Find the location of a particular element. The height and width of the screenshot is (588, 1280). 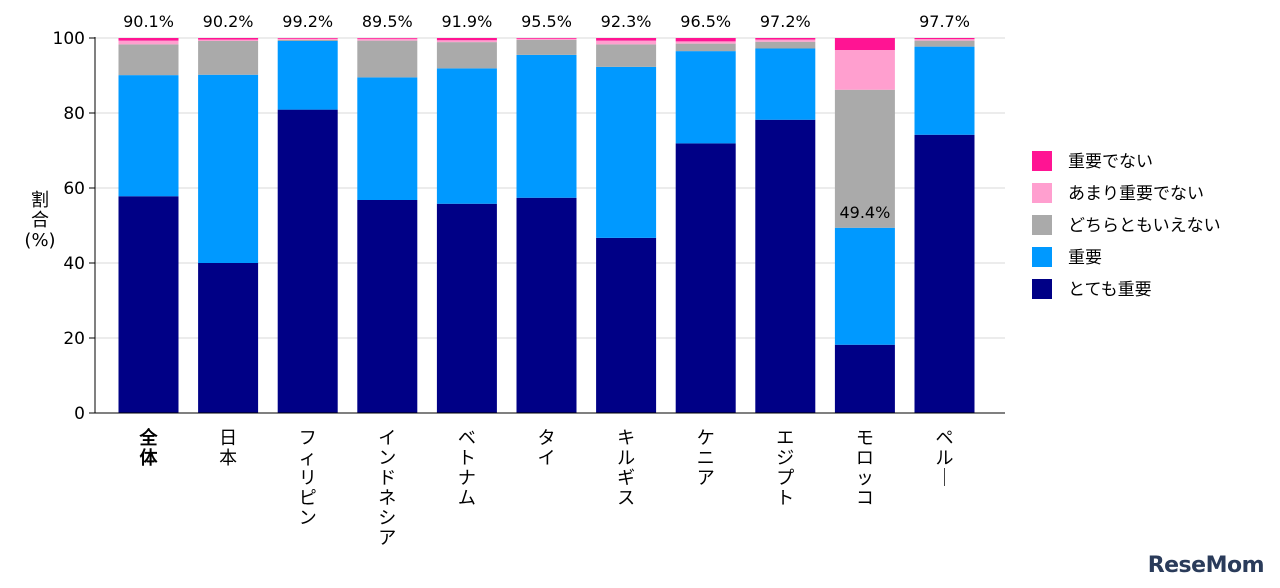

percent-label: 99.2% is located at coordinates (307, 21).